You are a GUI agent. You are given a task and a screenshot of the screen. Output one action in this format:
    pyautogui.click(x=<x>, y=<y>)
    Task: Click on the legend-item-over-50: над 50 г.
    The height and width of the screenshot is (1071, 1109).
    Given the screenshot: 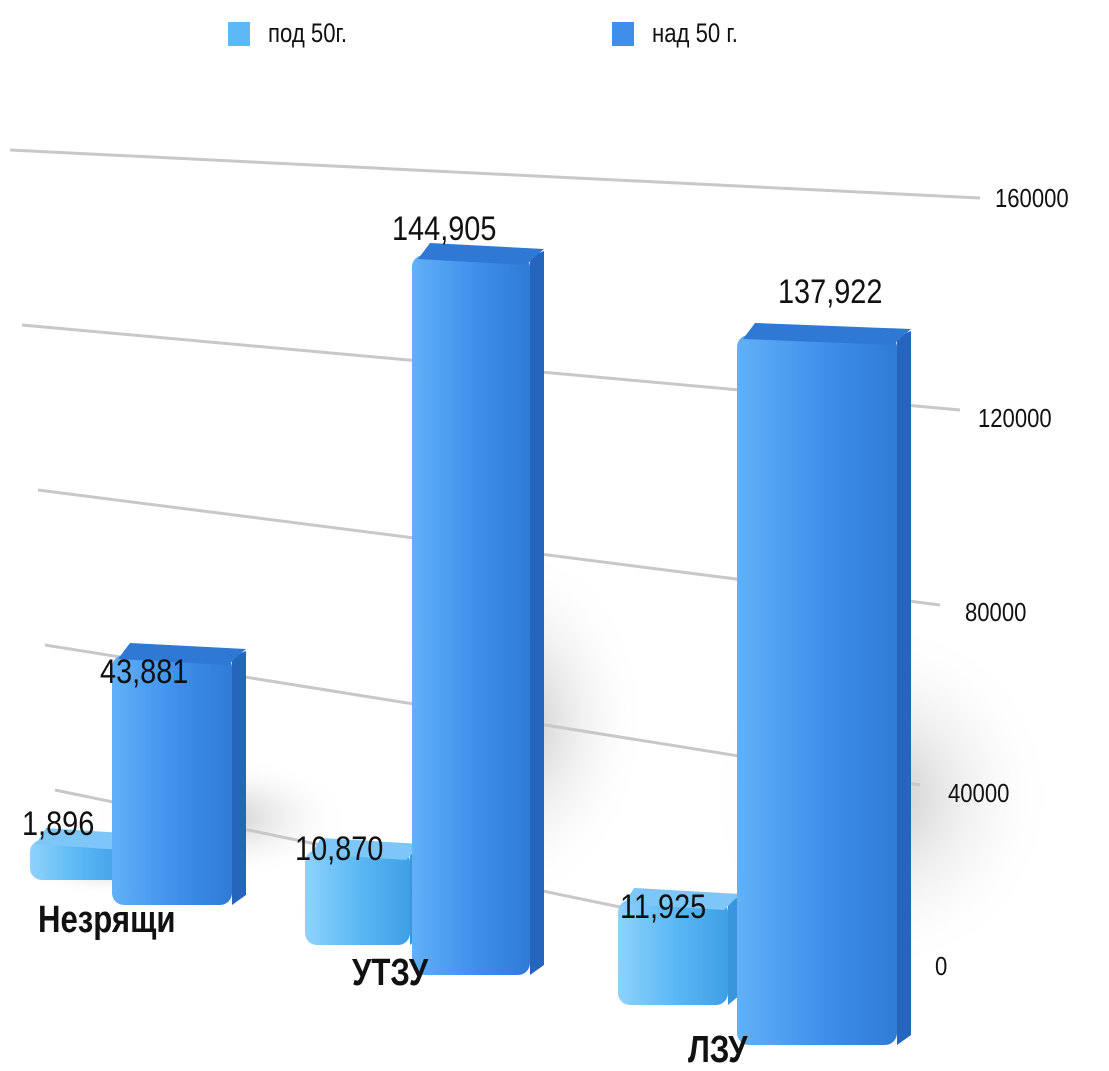 What is the action you would take?
    pyautogui.click(x=684, y=33)
    